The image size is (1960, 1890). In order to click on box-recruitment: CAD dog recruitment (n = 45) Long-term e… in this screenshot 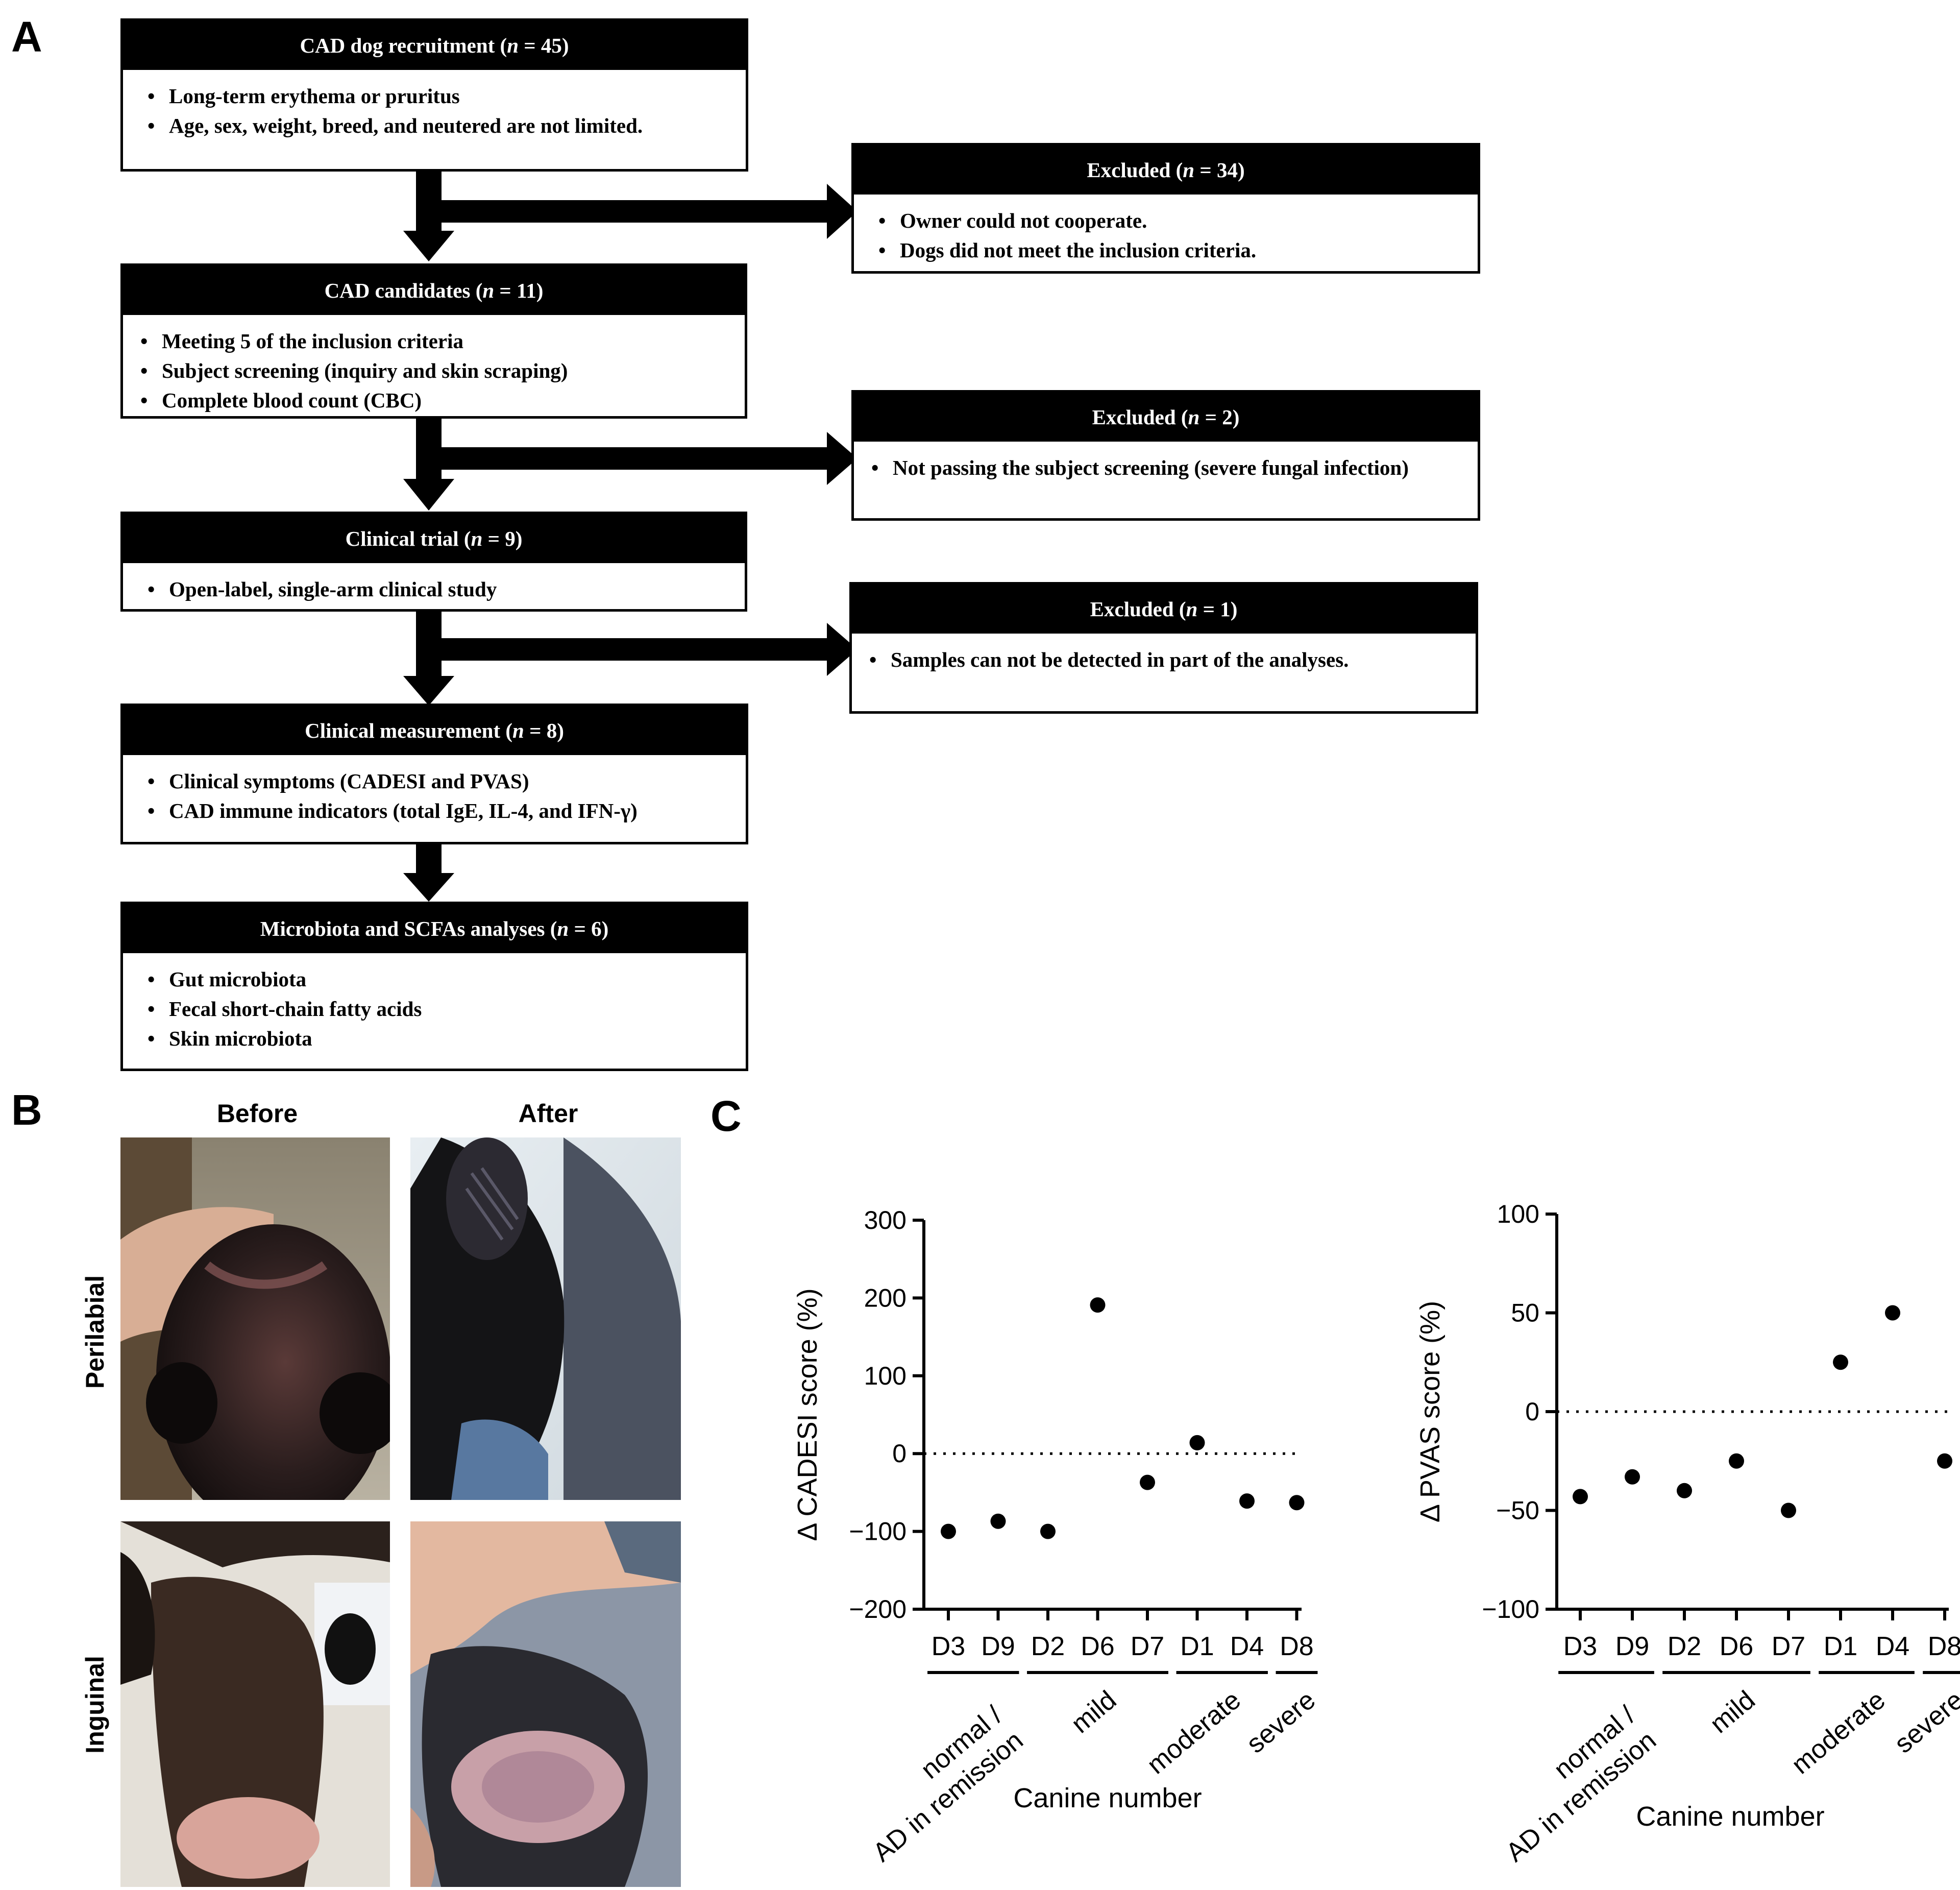, I will do `click(434, 95)`.